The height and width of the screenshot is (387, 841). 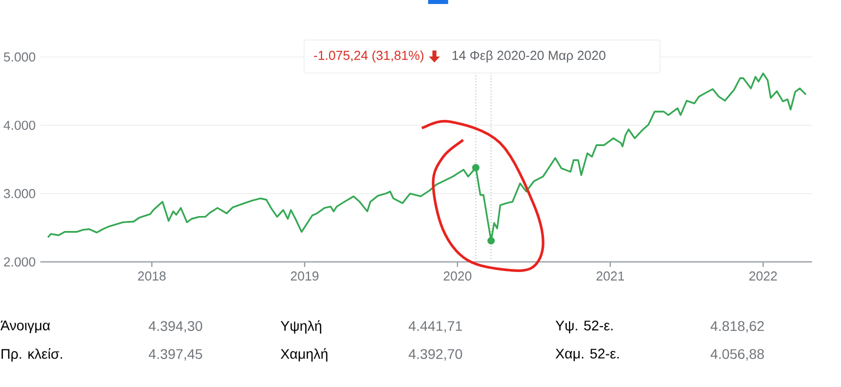 What do you see at coordinates (529, 56) in the screenshot?
I see `annotation: 14 Φεβ 2020-20 Μαρ 2020` at bounding box center [529, 56].